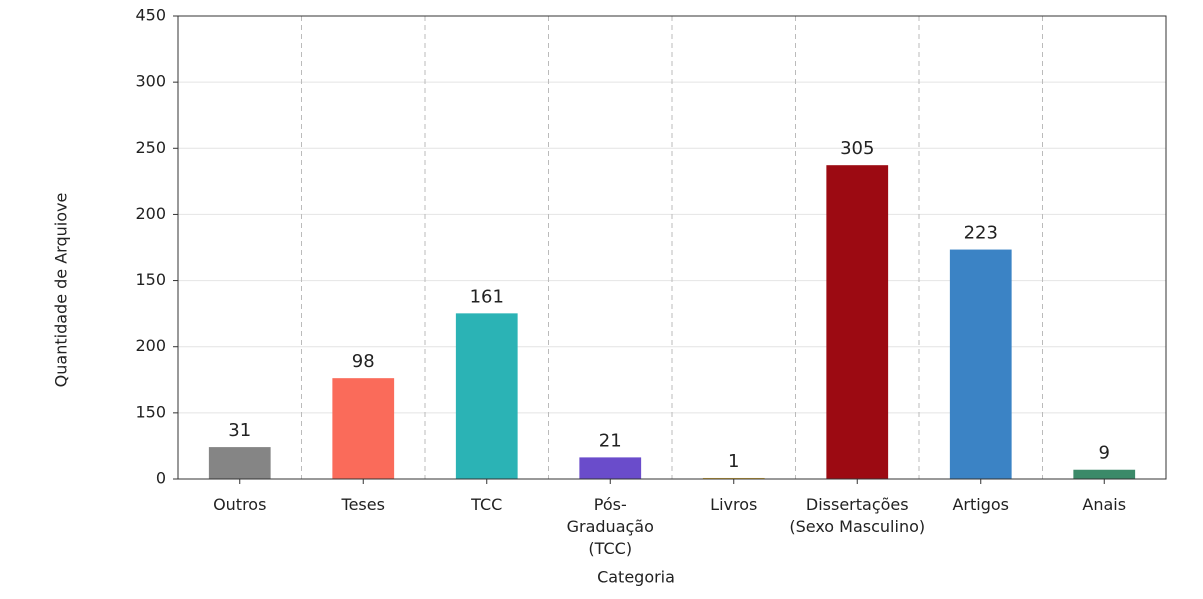 The height and width of the screenshot is (599, 1203). I want to click on x-tick-label: Livros, so click(733, 504).